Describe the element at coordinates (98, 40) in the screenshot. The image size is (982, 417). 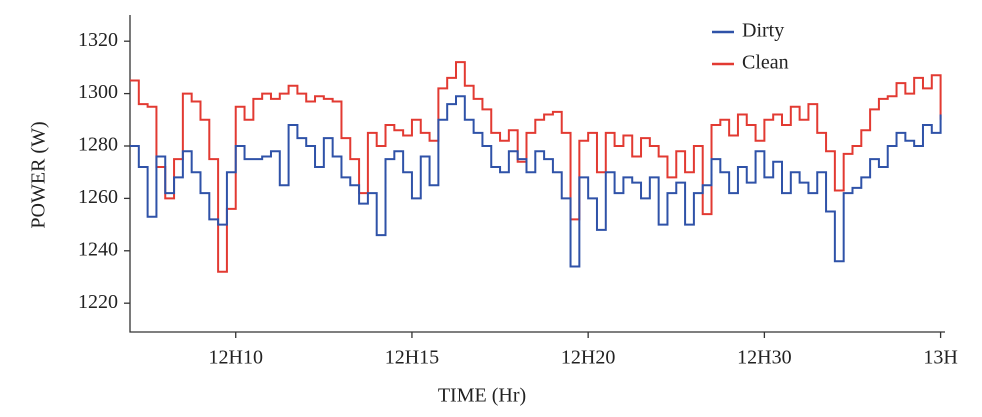
I see `y-tick-label: 1320` at that location.